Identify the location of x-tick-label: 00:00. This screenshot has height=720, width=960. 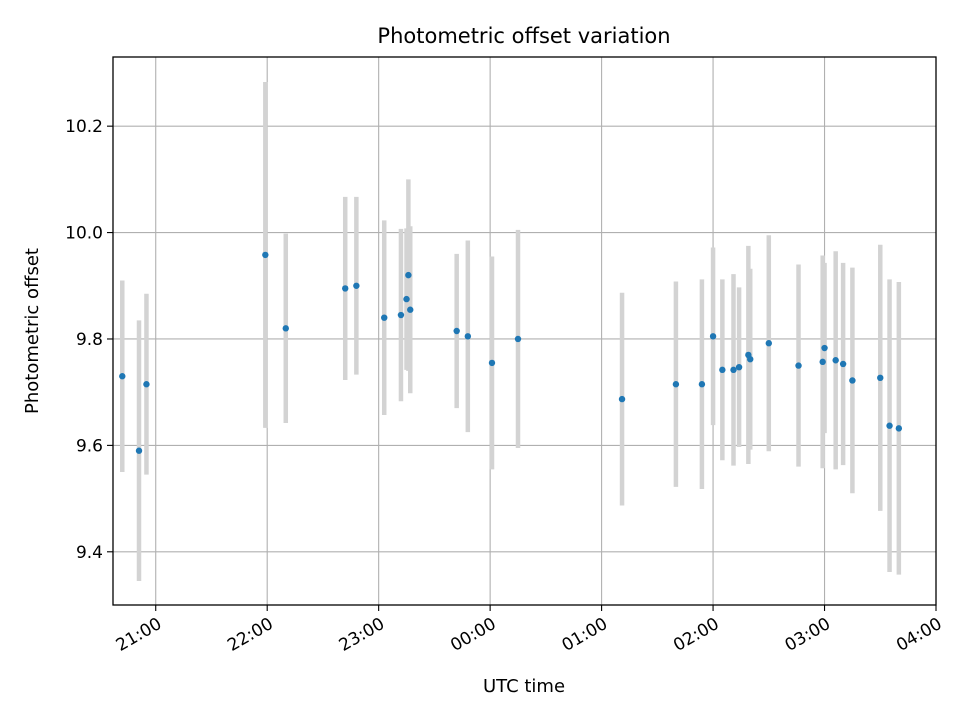
(473, 635).